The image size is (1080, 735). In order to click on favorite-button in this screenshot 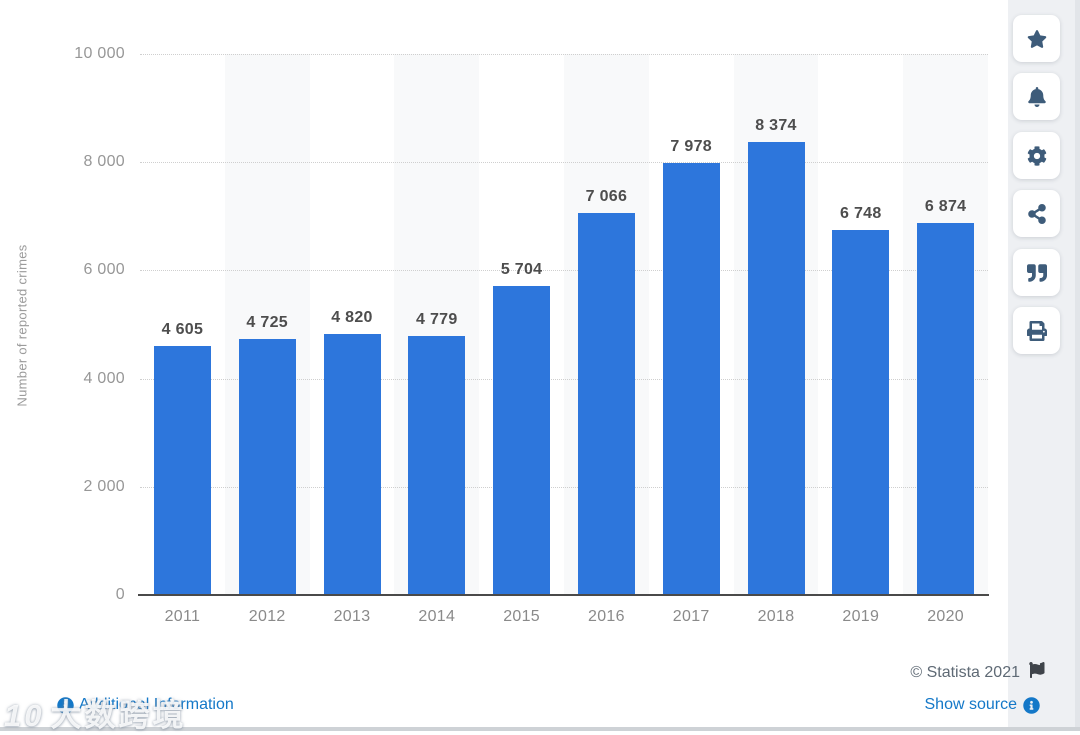, I will do `click(1036, 38)`.